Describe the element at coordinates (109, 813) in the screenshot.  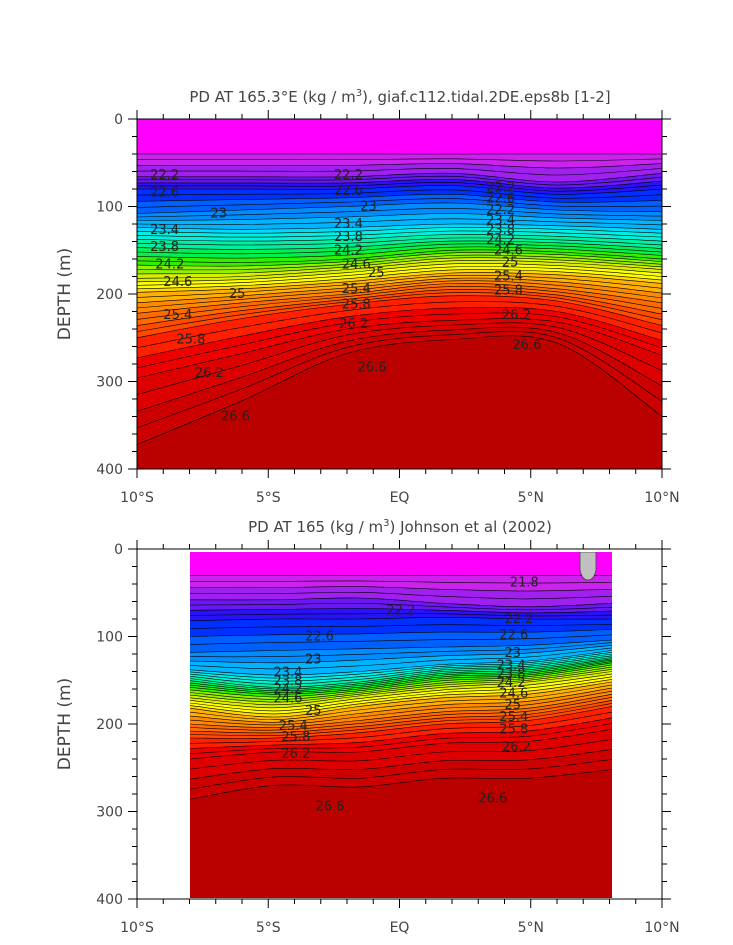
I see `bottom-y-tick-label: 300` at that location.